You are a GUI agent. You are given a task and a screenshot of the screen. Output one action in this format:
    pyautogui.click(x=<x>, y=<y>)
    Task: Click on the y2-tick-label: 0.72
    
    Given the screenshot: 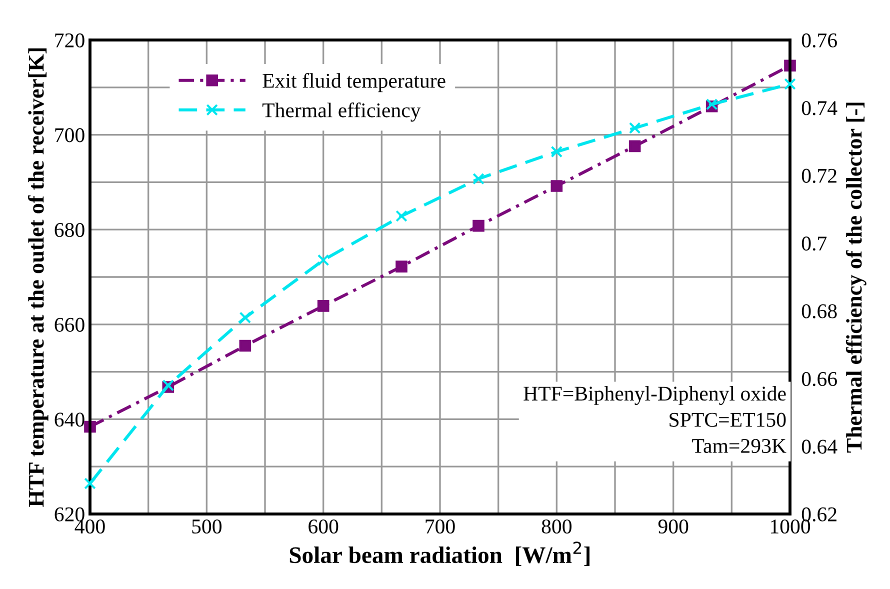 What is the action you would take?
    pyautogui.click(x=819, y=175)
    